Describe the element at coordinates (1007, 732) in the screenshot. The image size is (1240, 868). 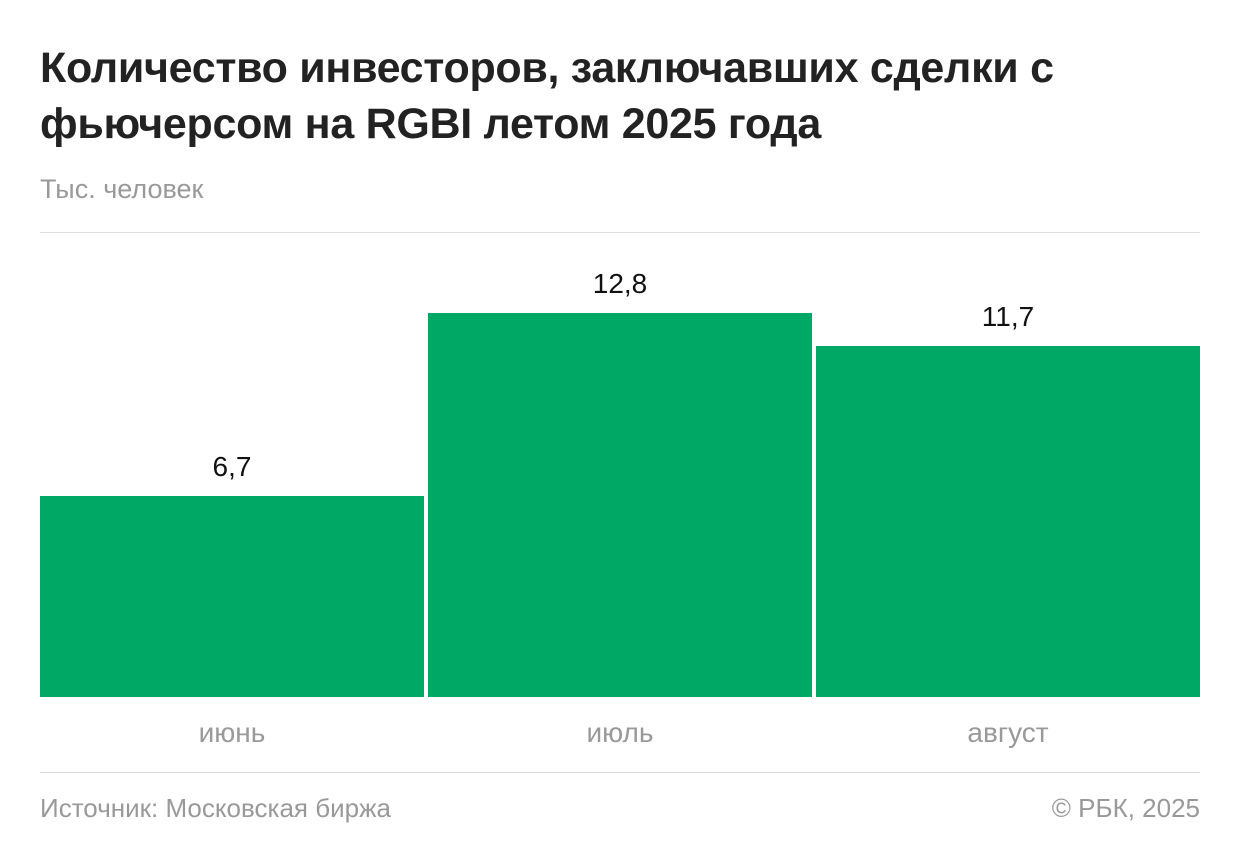
I see `category-label: август` at that location.